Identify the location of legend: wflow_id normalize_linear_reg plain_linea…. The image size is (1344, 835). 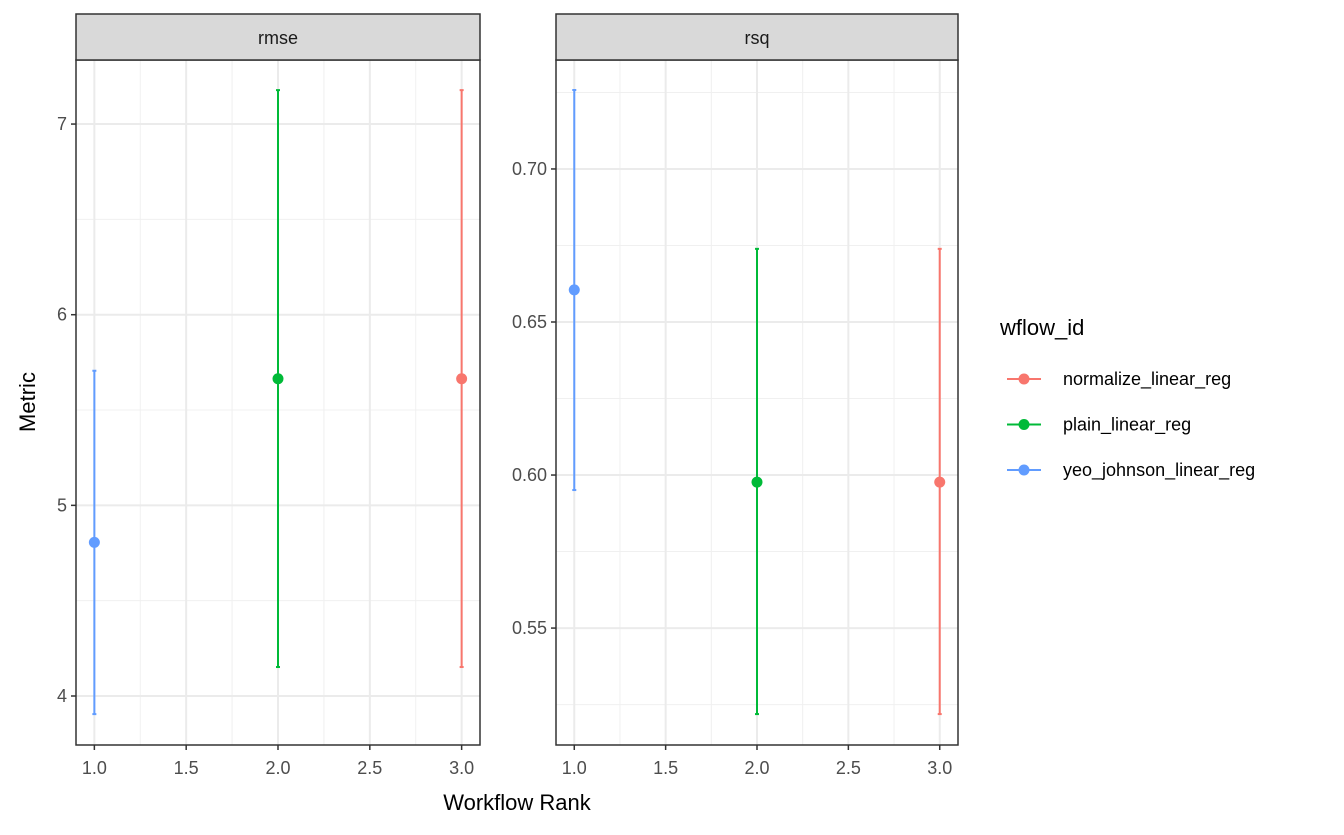
(1127, 398).